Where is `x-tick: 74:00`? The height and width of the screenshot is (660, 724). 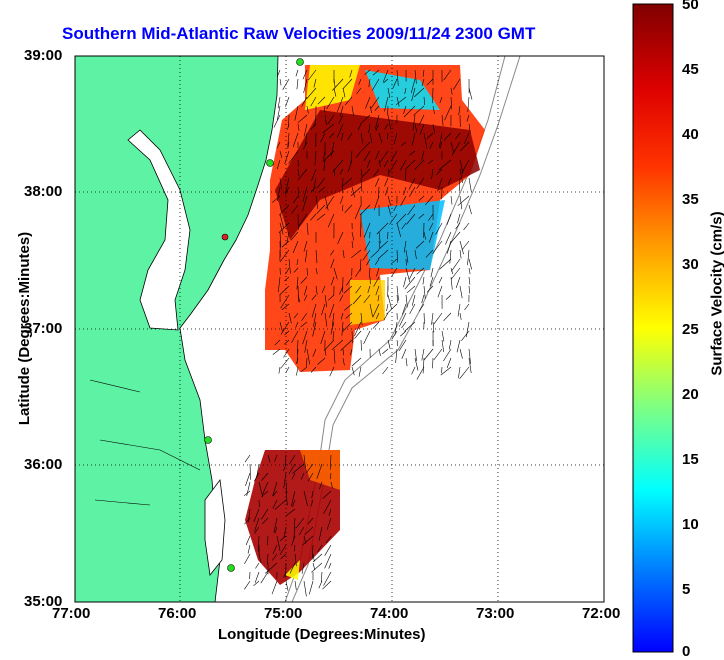
x-tick: 74:00 is located at coordinates (389, 613).